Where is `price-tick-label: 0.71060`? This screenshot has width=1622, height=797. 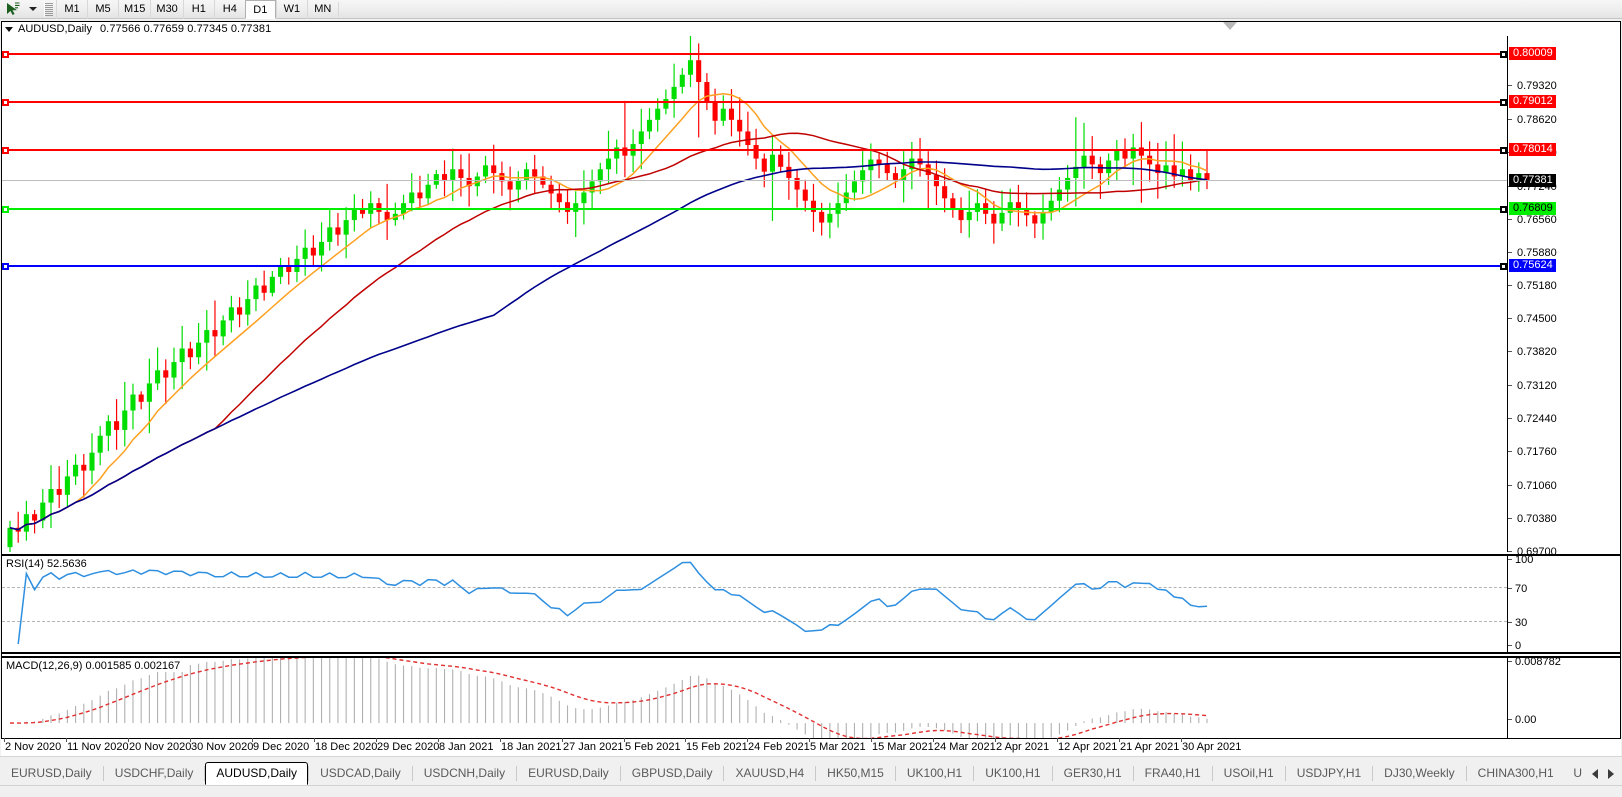 price-tick-label: 0.71060 is located at coordinates (1564, 486).